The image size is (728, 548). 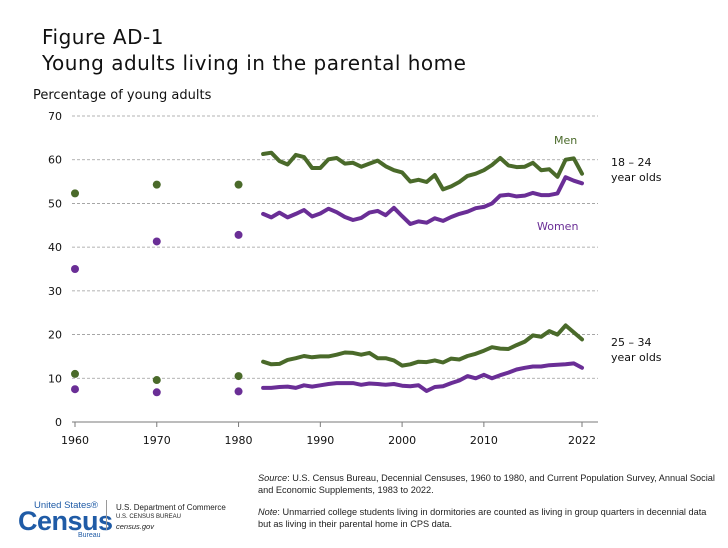 I want to click on y-tick-label: 60, so click(x=55, y=160).